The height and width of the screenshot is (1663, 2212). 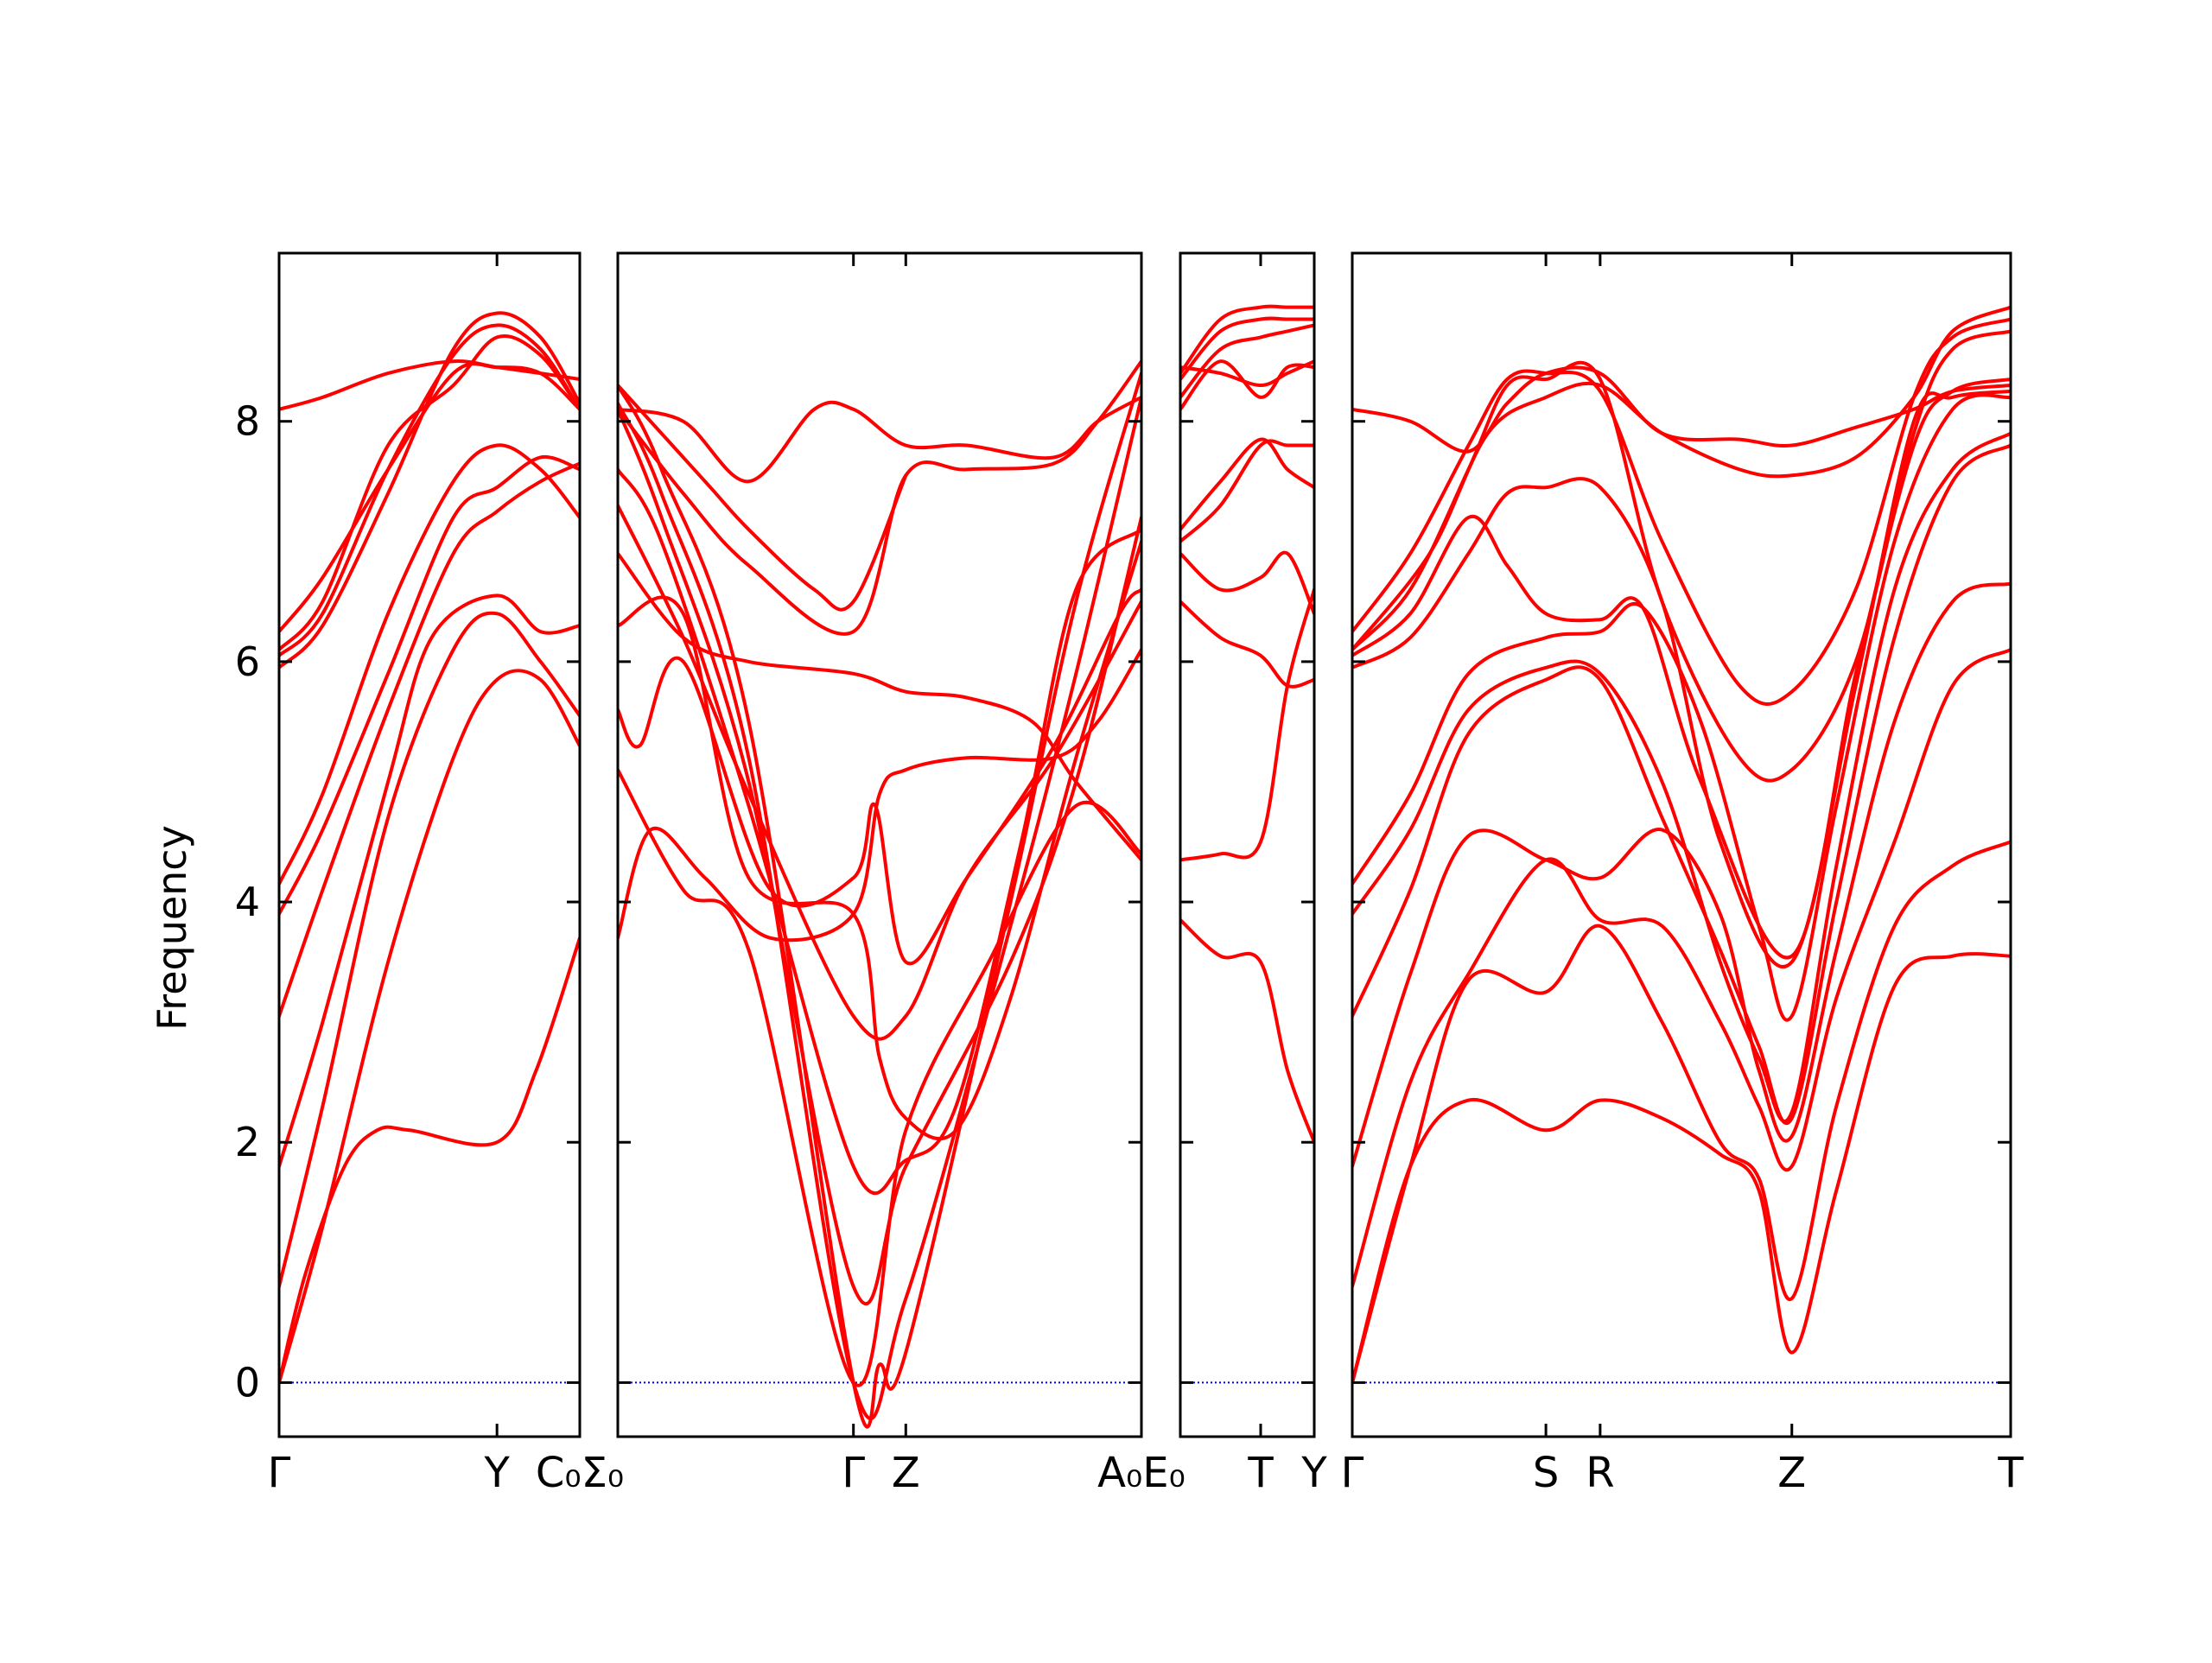 I want to click on x-tick-label: R, so click(x=1600, y=1473).